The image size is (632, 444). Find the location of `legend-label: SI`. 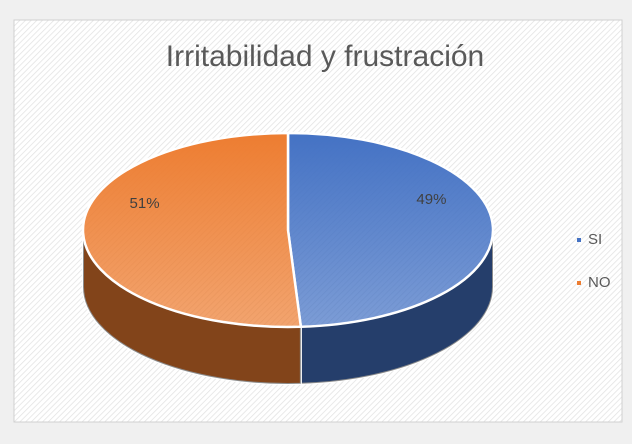

legend-label: SI is located at coordinates (595, 239).